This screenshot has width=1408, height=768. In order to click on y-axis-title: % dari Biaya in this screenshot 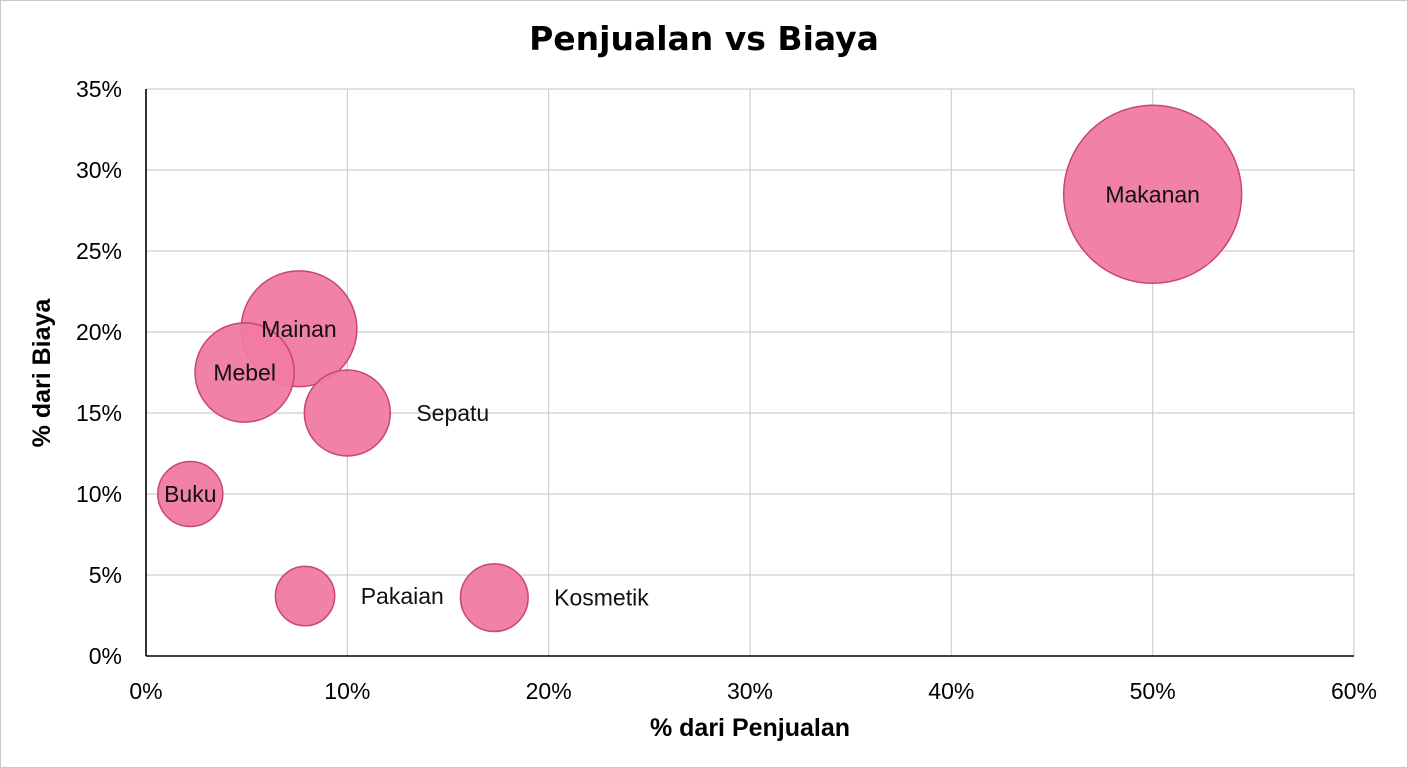, I will do `click(42, 373)`.